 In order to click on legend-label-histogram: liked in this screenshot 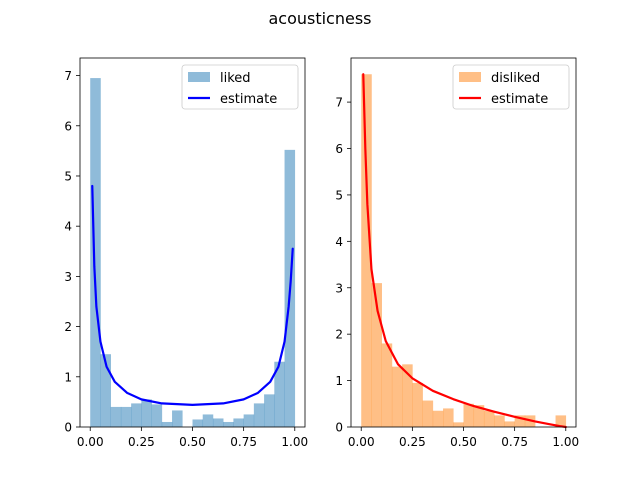, I will do `click(235, 78)`.